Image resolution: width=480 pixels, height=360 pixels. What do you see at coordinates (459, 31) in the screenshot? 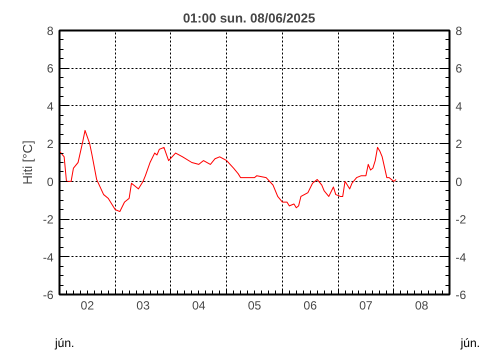
I see `y2-tick-label: 8` at bounding box center [459, 31].